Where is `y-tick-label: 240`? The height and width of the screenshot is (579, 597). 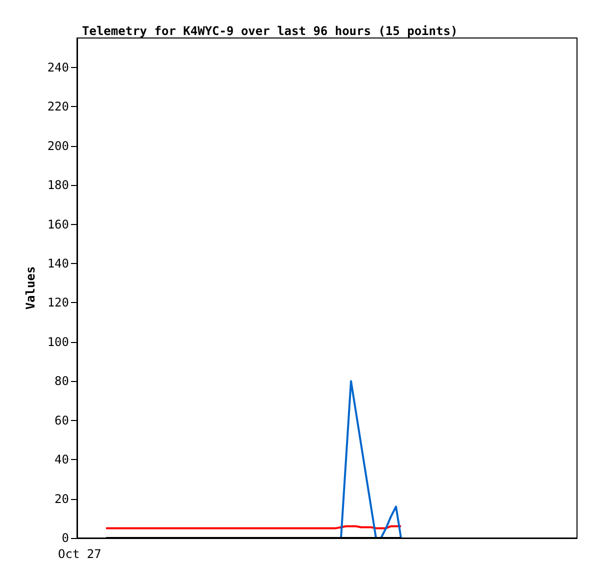
y-tick-label: 240 is located at coordinates (58, 67).